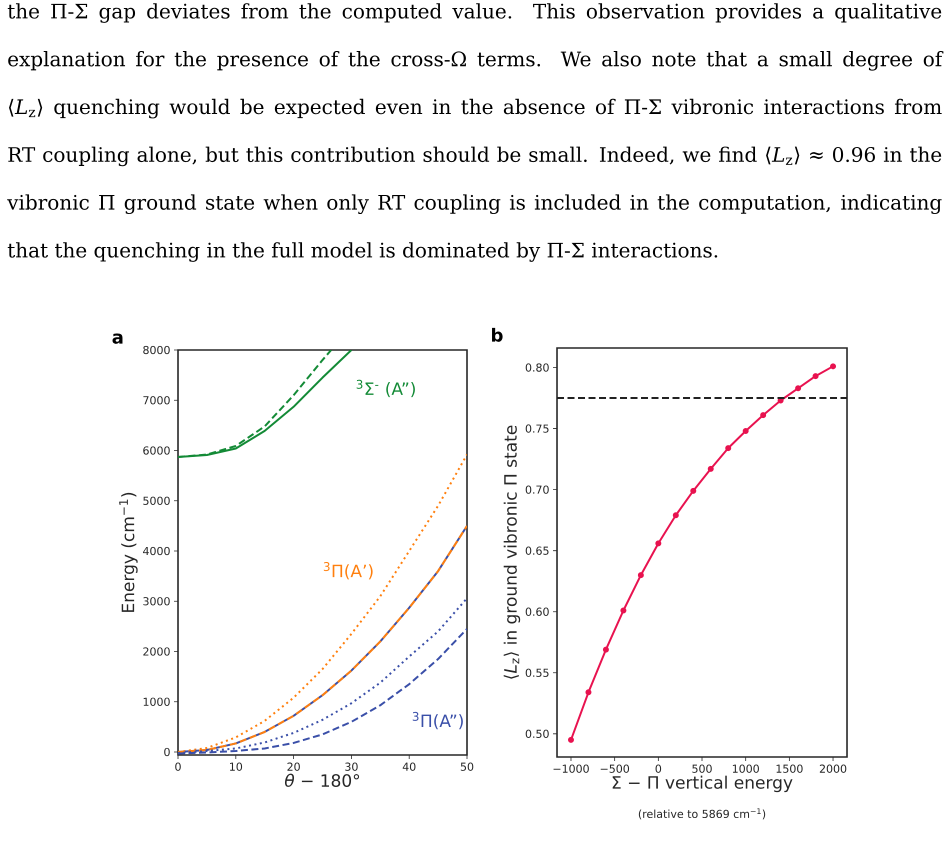 This screenshot has height=846, width=949. I want to click on y-tick-label: 0.70, so click(537, 489).